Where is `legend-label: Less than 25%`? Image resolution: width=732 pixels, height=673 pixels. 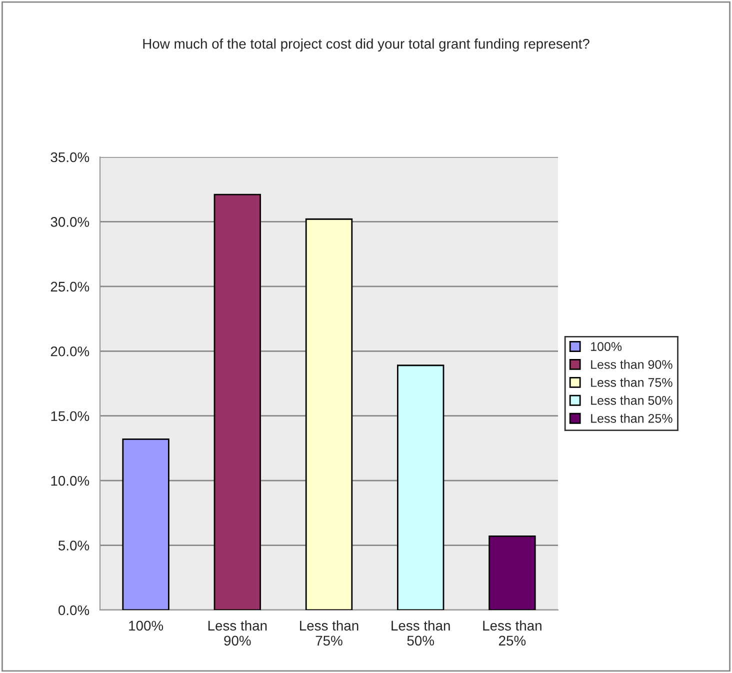
legend-label: Less than 25% is located at coordinates (631, 418).